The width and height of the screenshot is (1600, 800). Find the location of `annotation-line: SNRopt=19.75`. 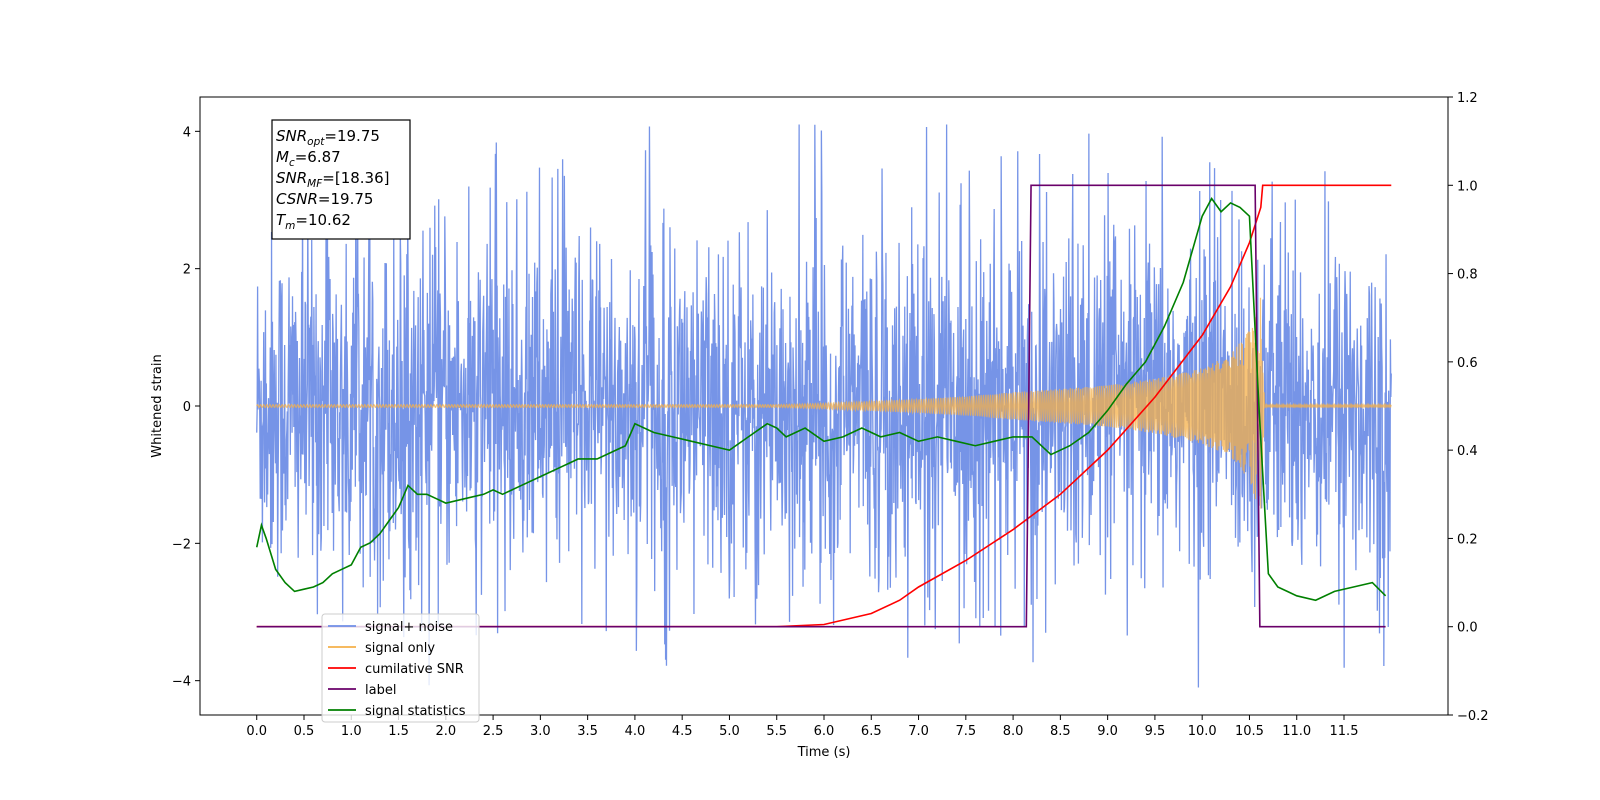

annotation-line: SNRopt=19.75 is located at coordinates (328, 137).